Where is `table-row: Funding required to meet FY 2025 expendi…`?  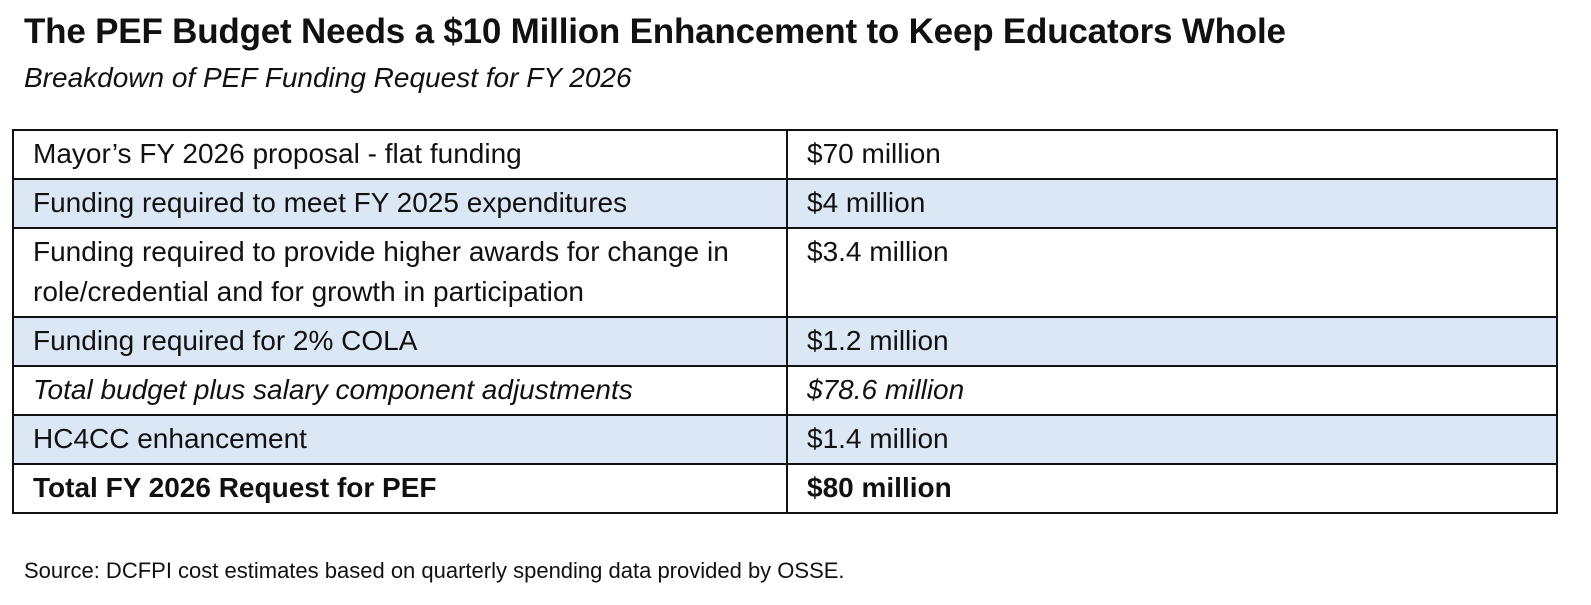 table-row: Funding required to meet FY 2025 expendi… is located at coordinates (785, 203).